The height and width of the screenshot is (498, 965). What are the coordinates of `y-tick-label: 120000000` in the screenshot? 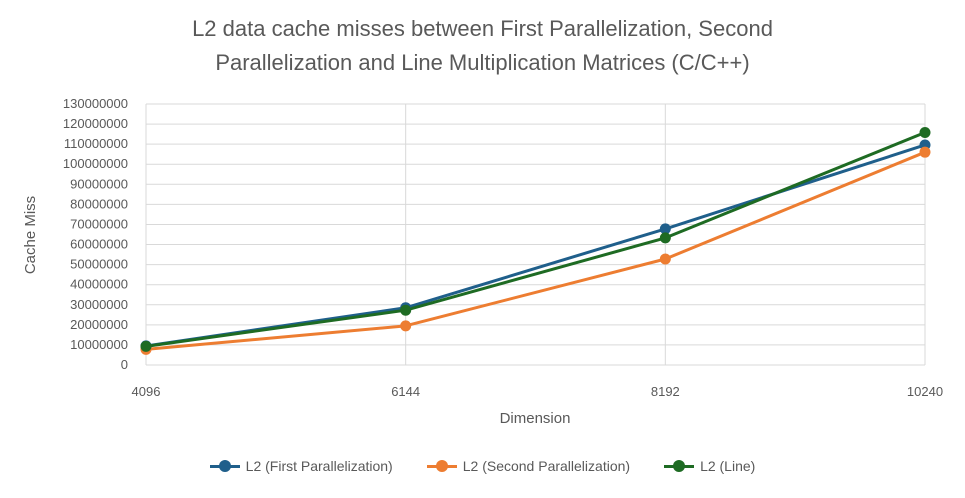 It's located at (95, 123).